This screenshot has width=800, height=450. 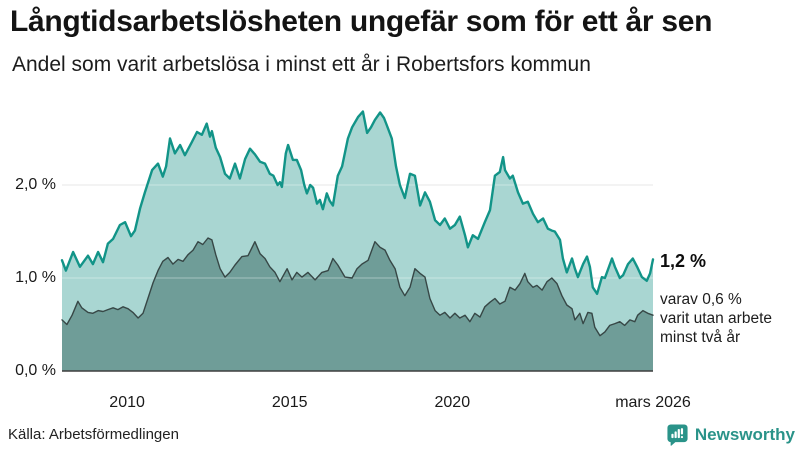 What do you see at coordinates (653, 402) in the screenshot?
I see `x-axis-label: mars 2026` at bounding box center [653, 402].